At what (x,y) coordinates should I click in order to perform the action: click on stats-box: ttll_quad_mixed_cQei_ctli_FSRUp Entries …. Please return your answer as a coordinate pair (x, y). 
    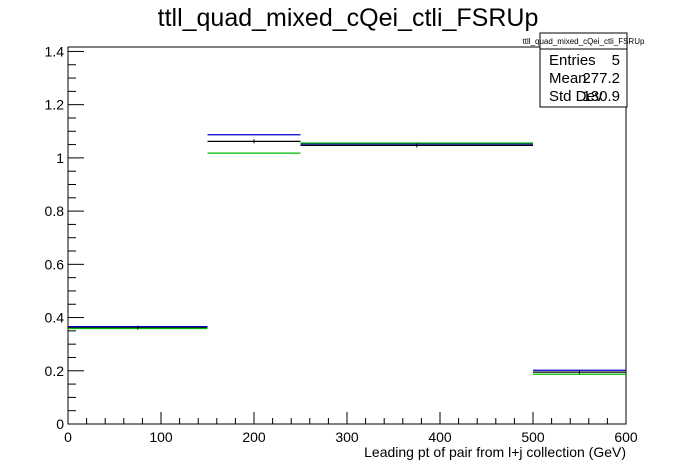
    Looking at the image, I should click on (584, 70).